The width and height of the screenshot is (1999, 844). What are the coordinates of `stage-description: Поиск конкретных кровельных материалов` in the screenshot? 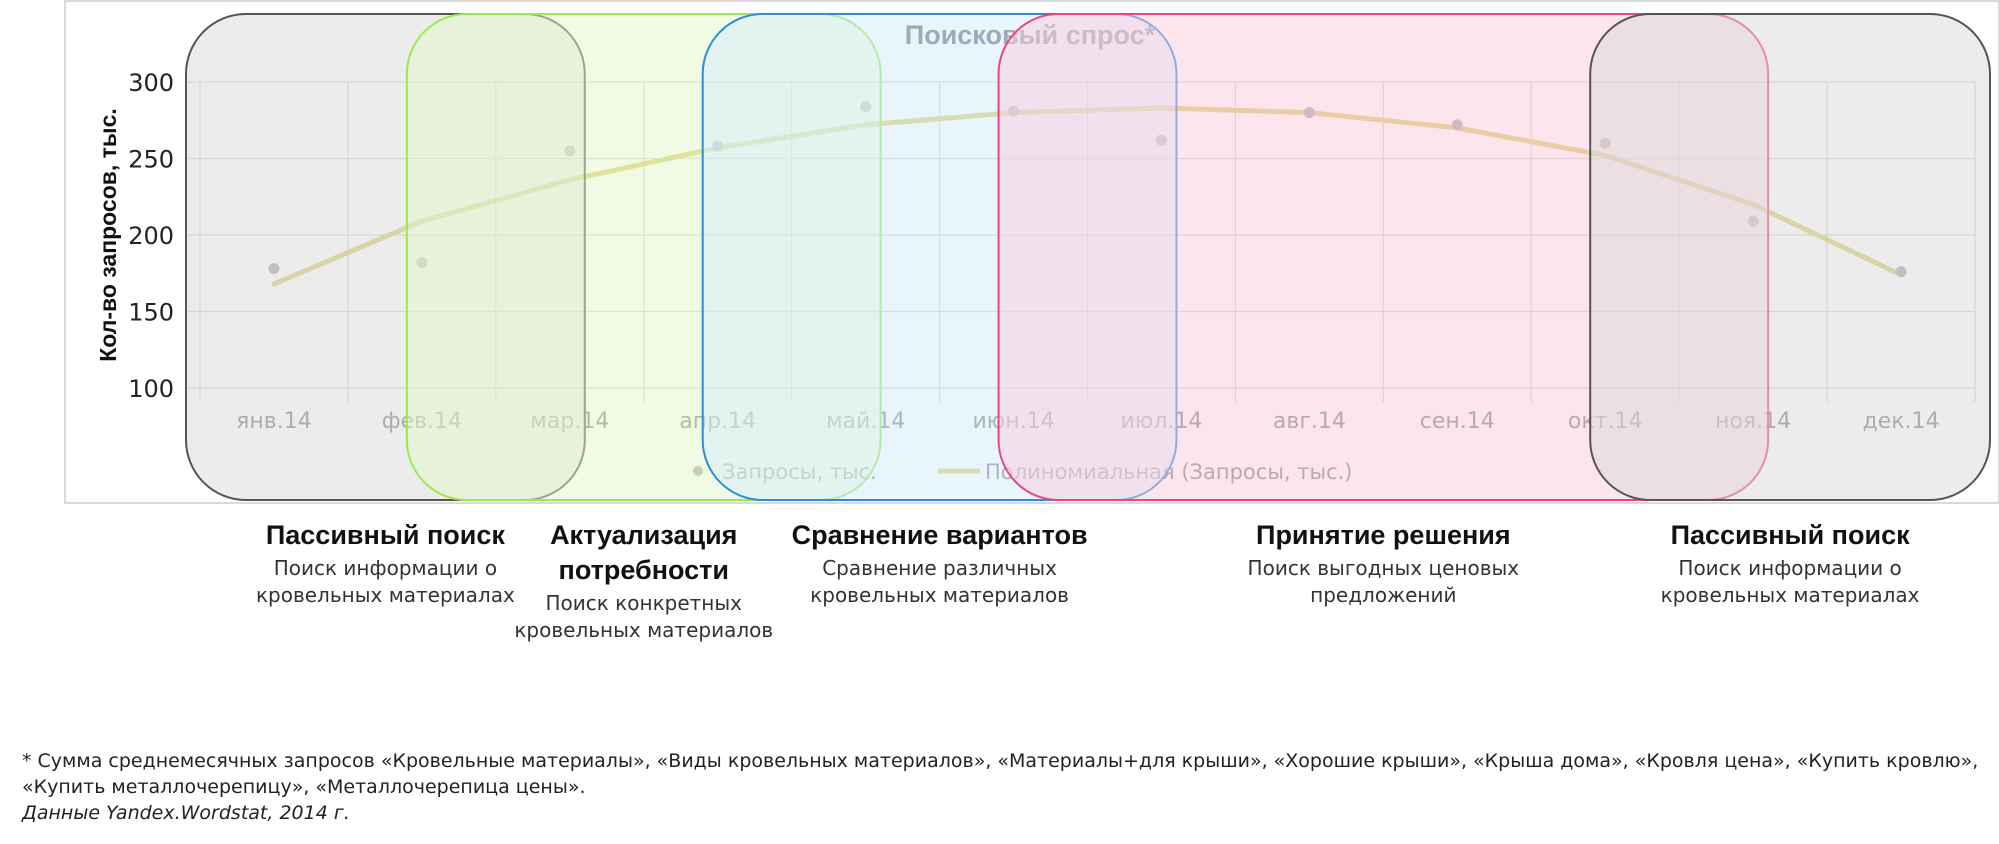 It's located at (644, 616).